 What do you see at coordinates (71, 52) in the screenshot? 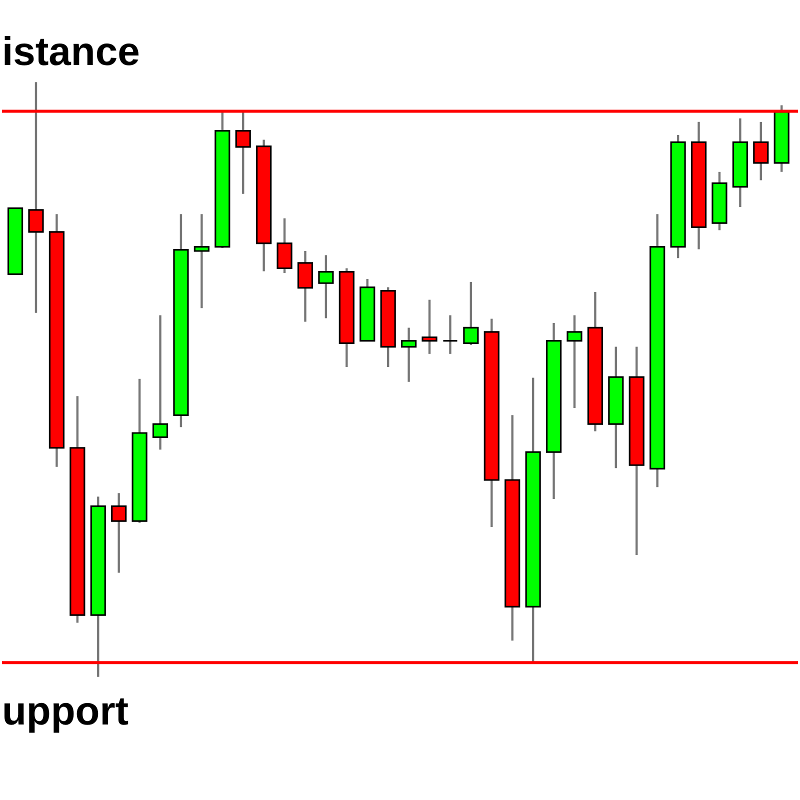
I see `ref-line-label: istance` at bounding box center [71, 52].